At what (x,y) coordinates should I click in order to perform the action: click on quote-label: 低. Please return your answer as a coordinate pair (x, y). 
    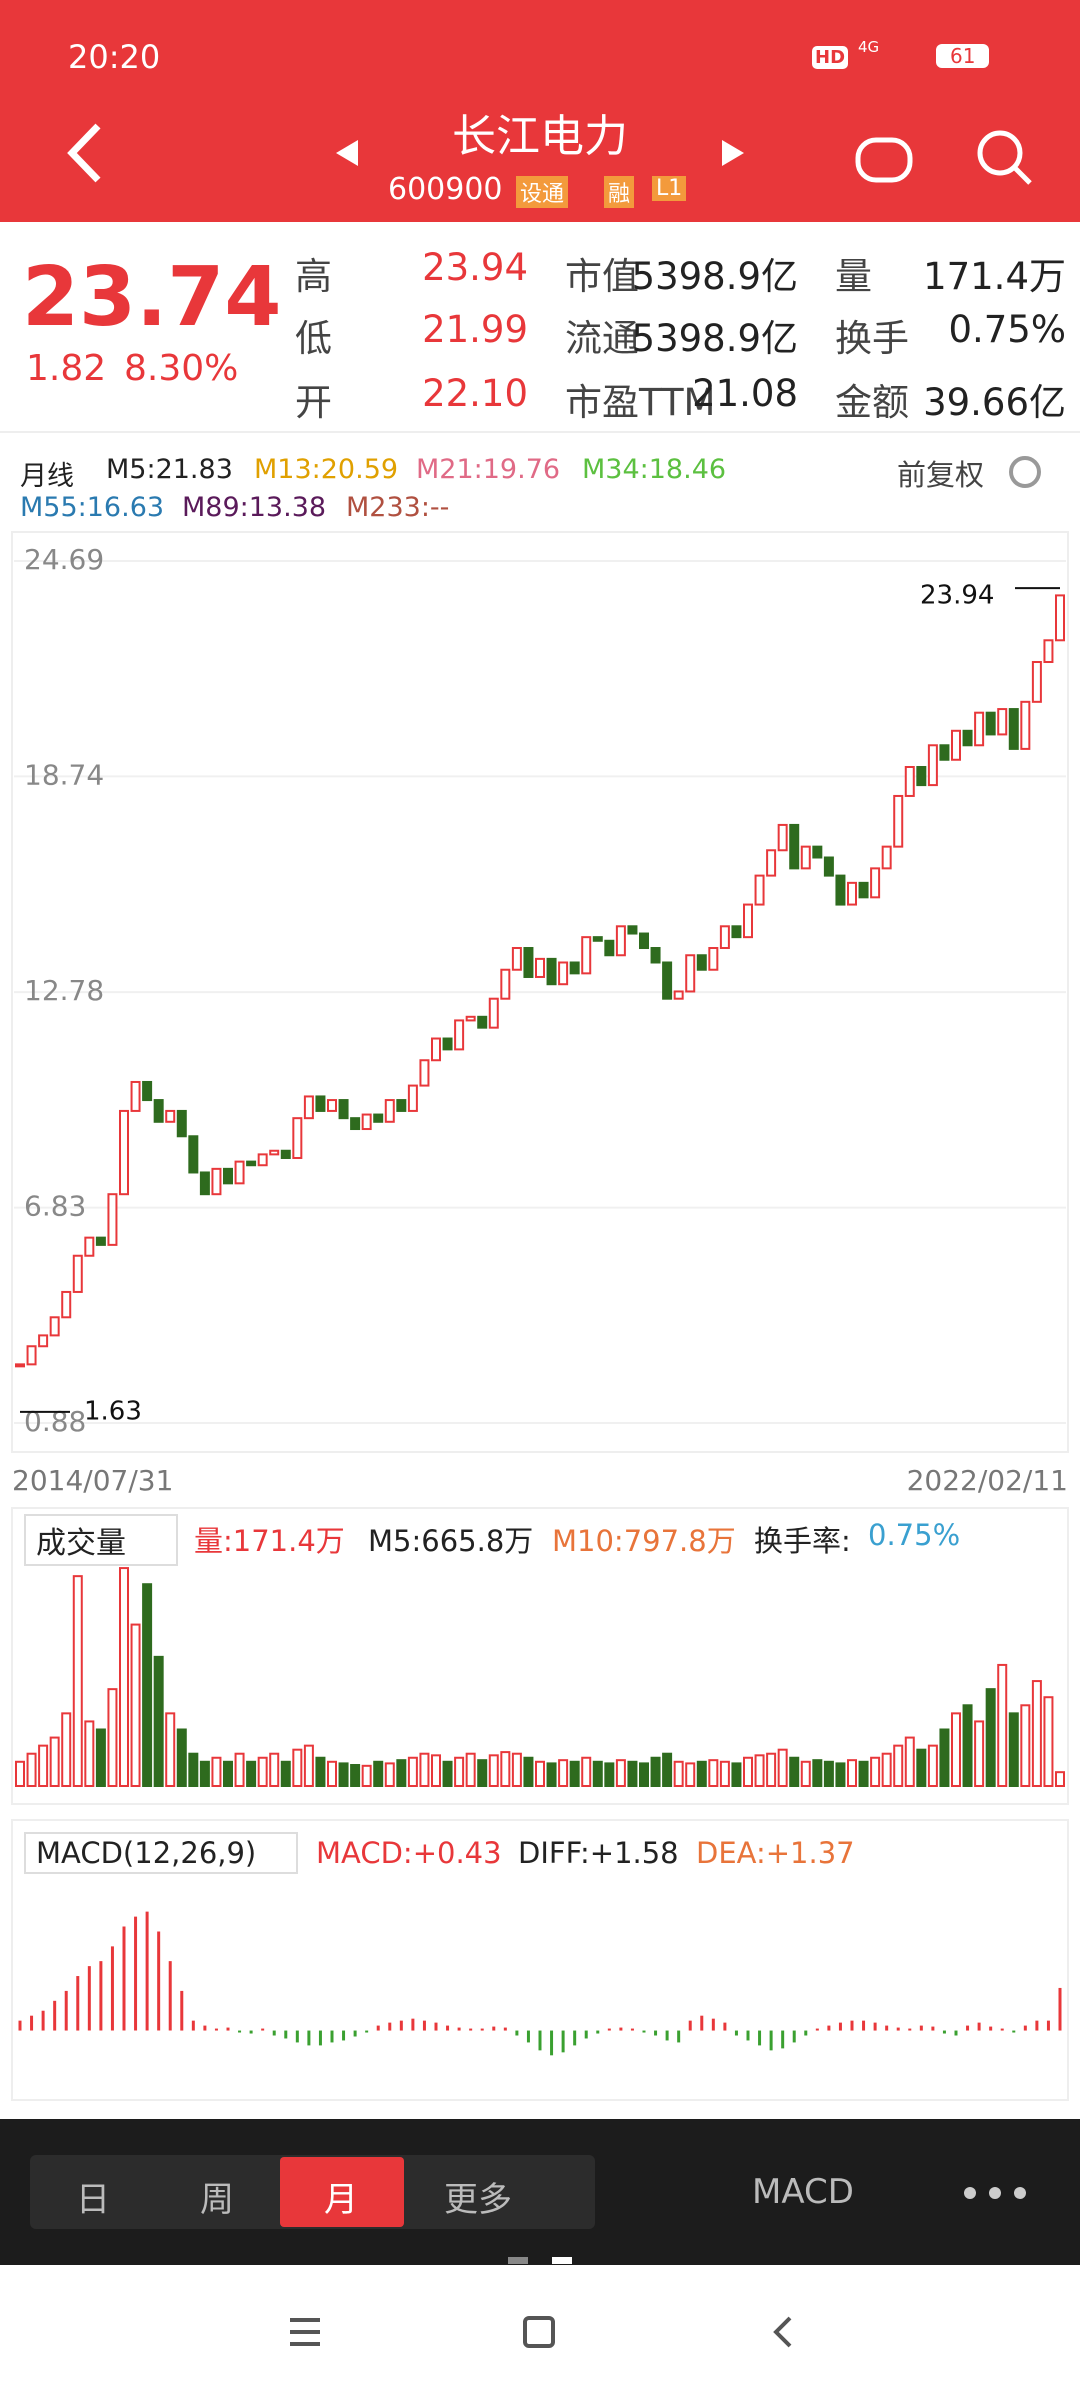
    Looking at the image, I should click on (313, 338).